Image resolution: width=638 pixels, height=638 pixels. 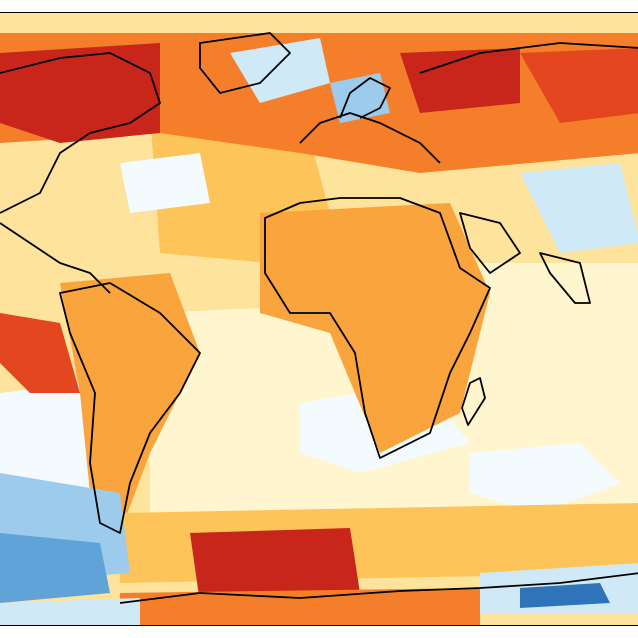 What do you see at coordinates (545, 478) in the screenshot?
I see `region-south-indian-near-zero` at bounding box center [545, 478].